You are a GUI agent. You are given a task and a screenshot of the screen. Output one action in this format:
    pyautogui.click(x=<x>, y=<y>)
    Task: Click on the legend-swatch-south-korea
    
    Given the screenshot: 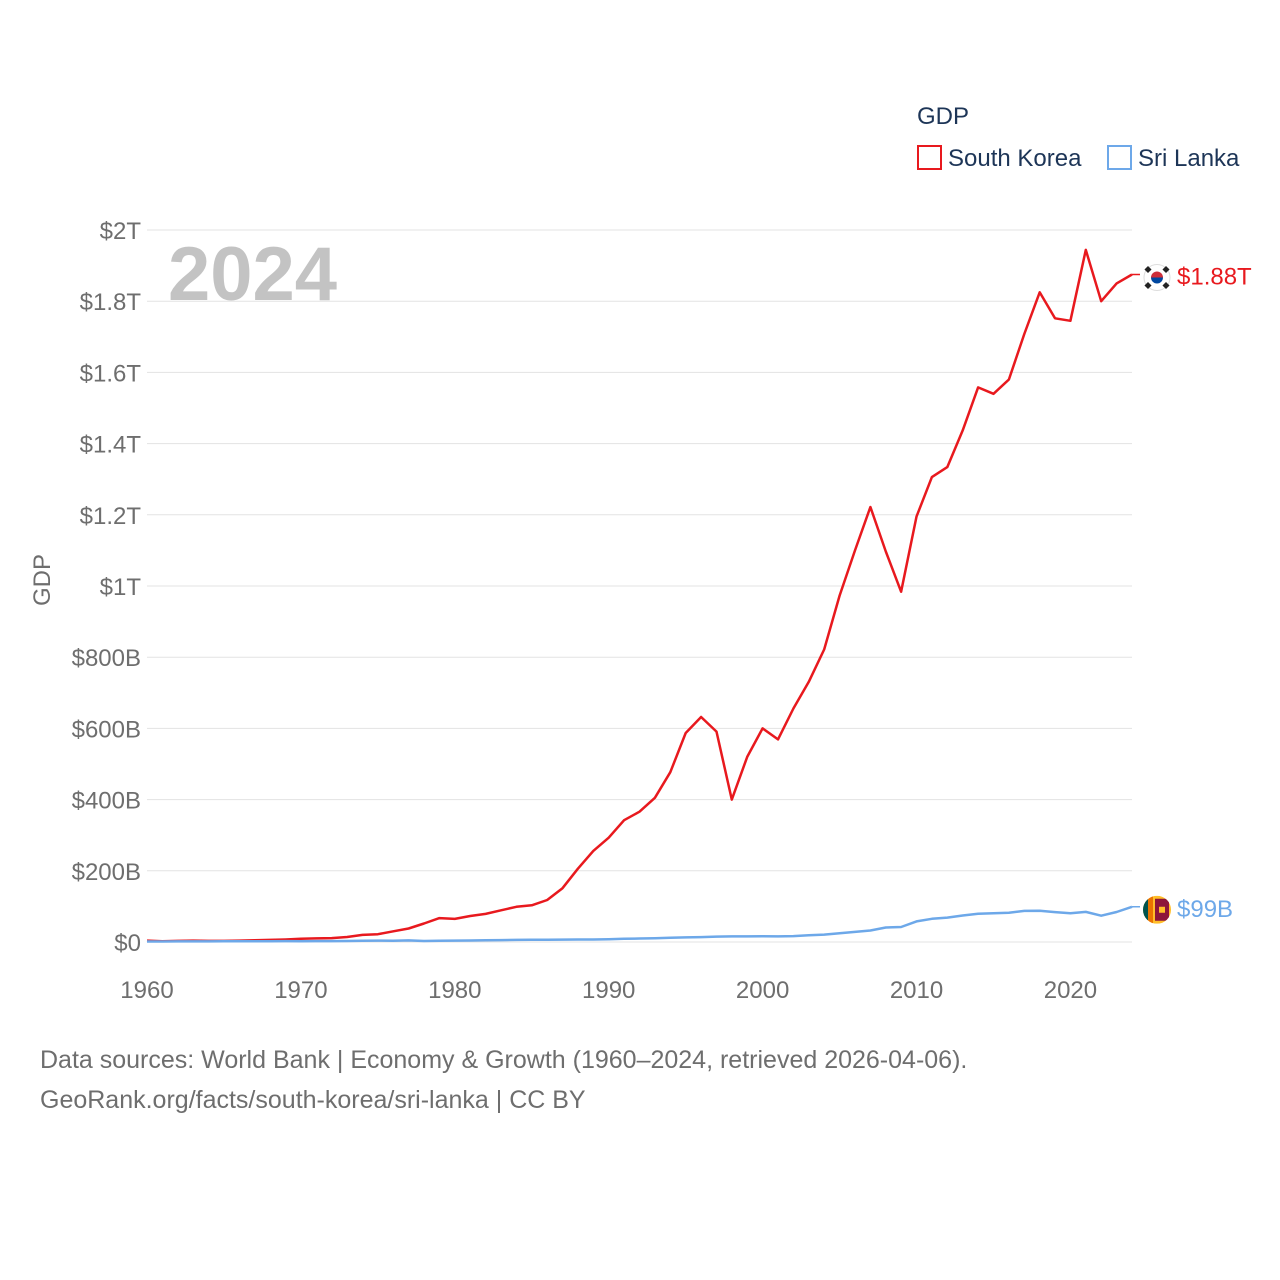 What is the action you would take?
    pyautogui.click(x=929, y=157)
    